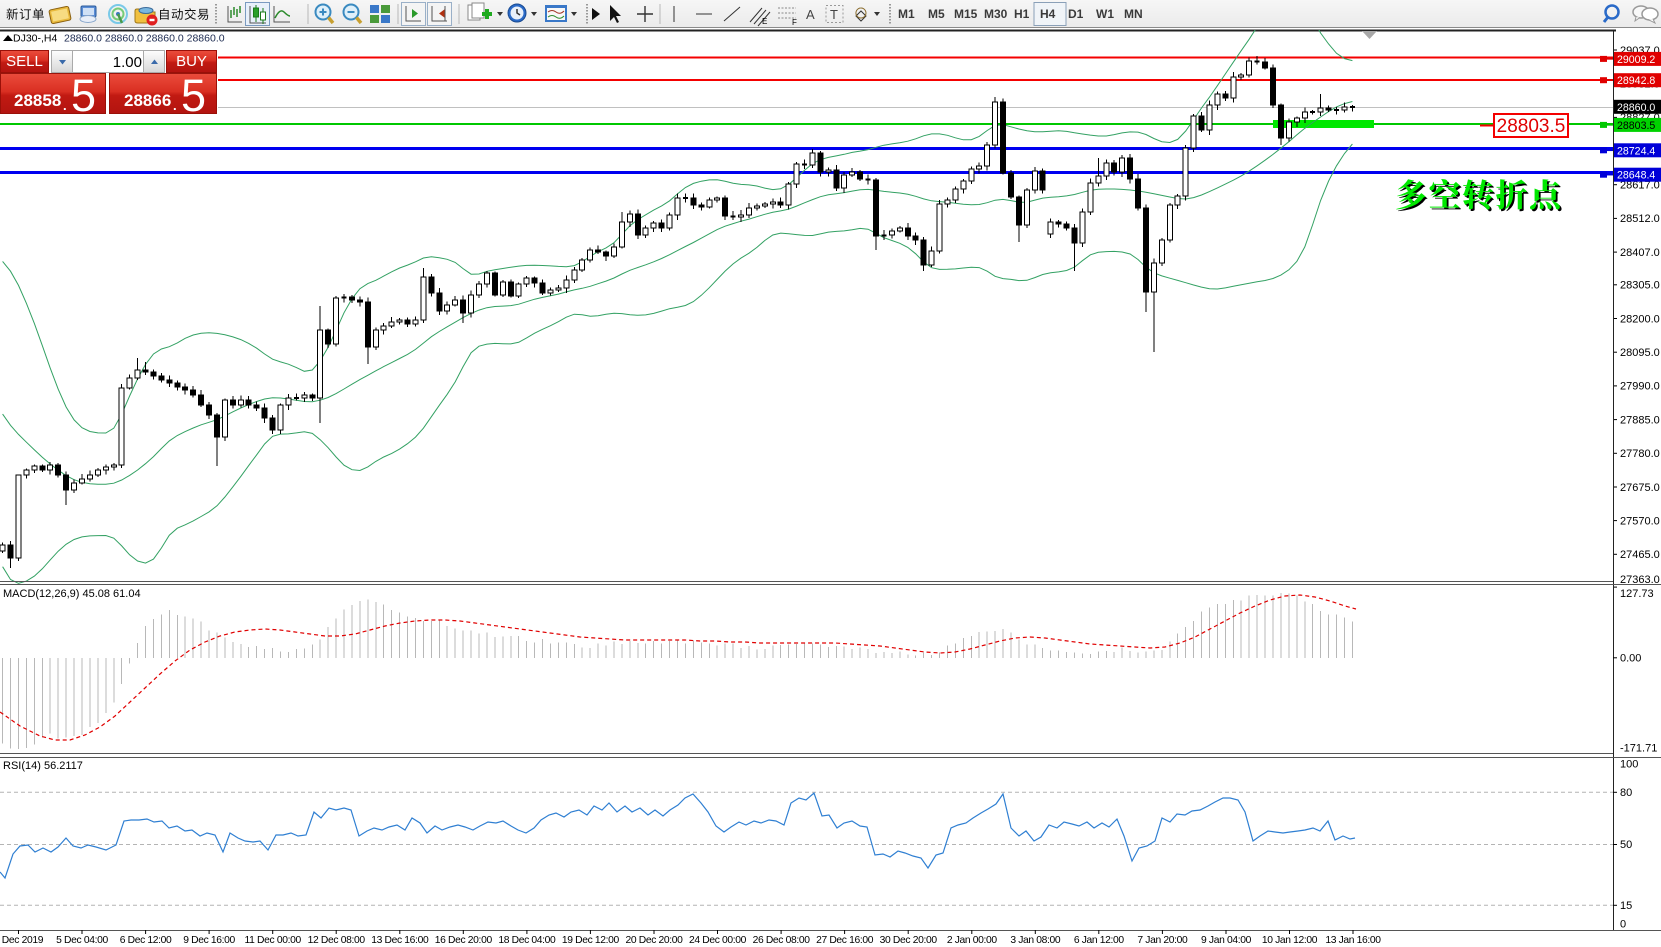 The width and height of the screenshot is (1661, 947). I want to click on svg-text: 18 Dec 04:00, so click(527, 940).